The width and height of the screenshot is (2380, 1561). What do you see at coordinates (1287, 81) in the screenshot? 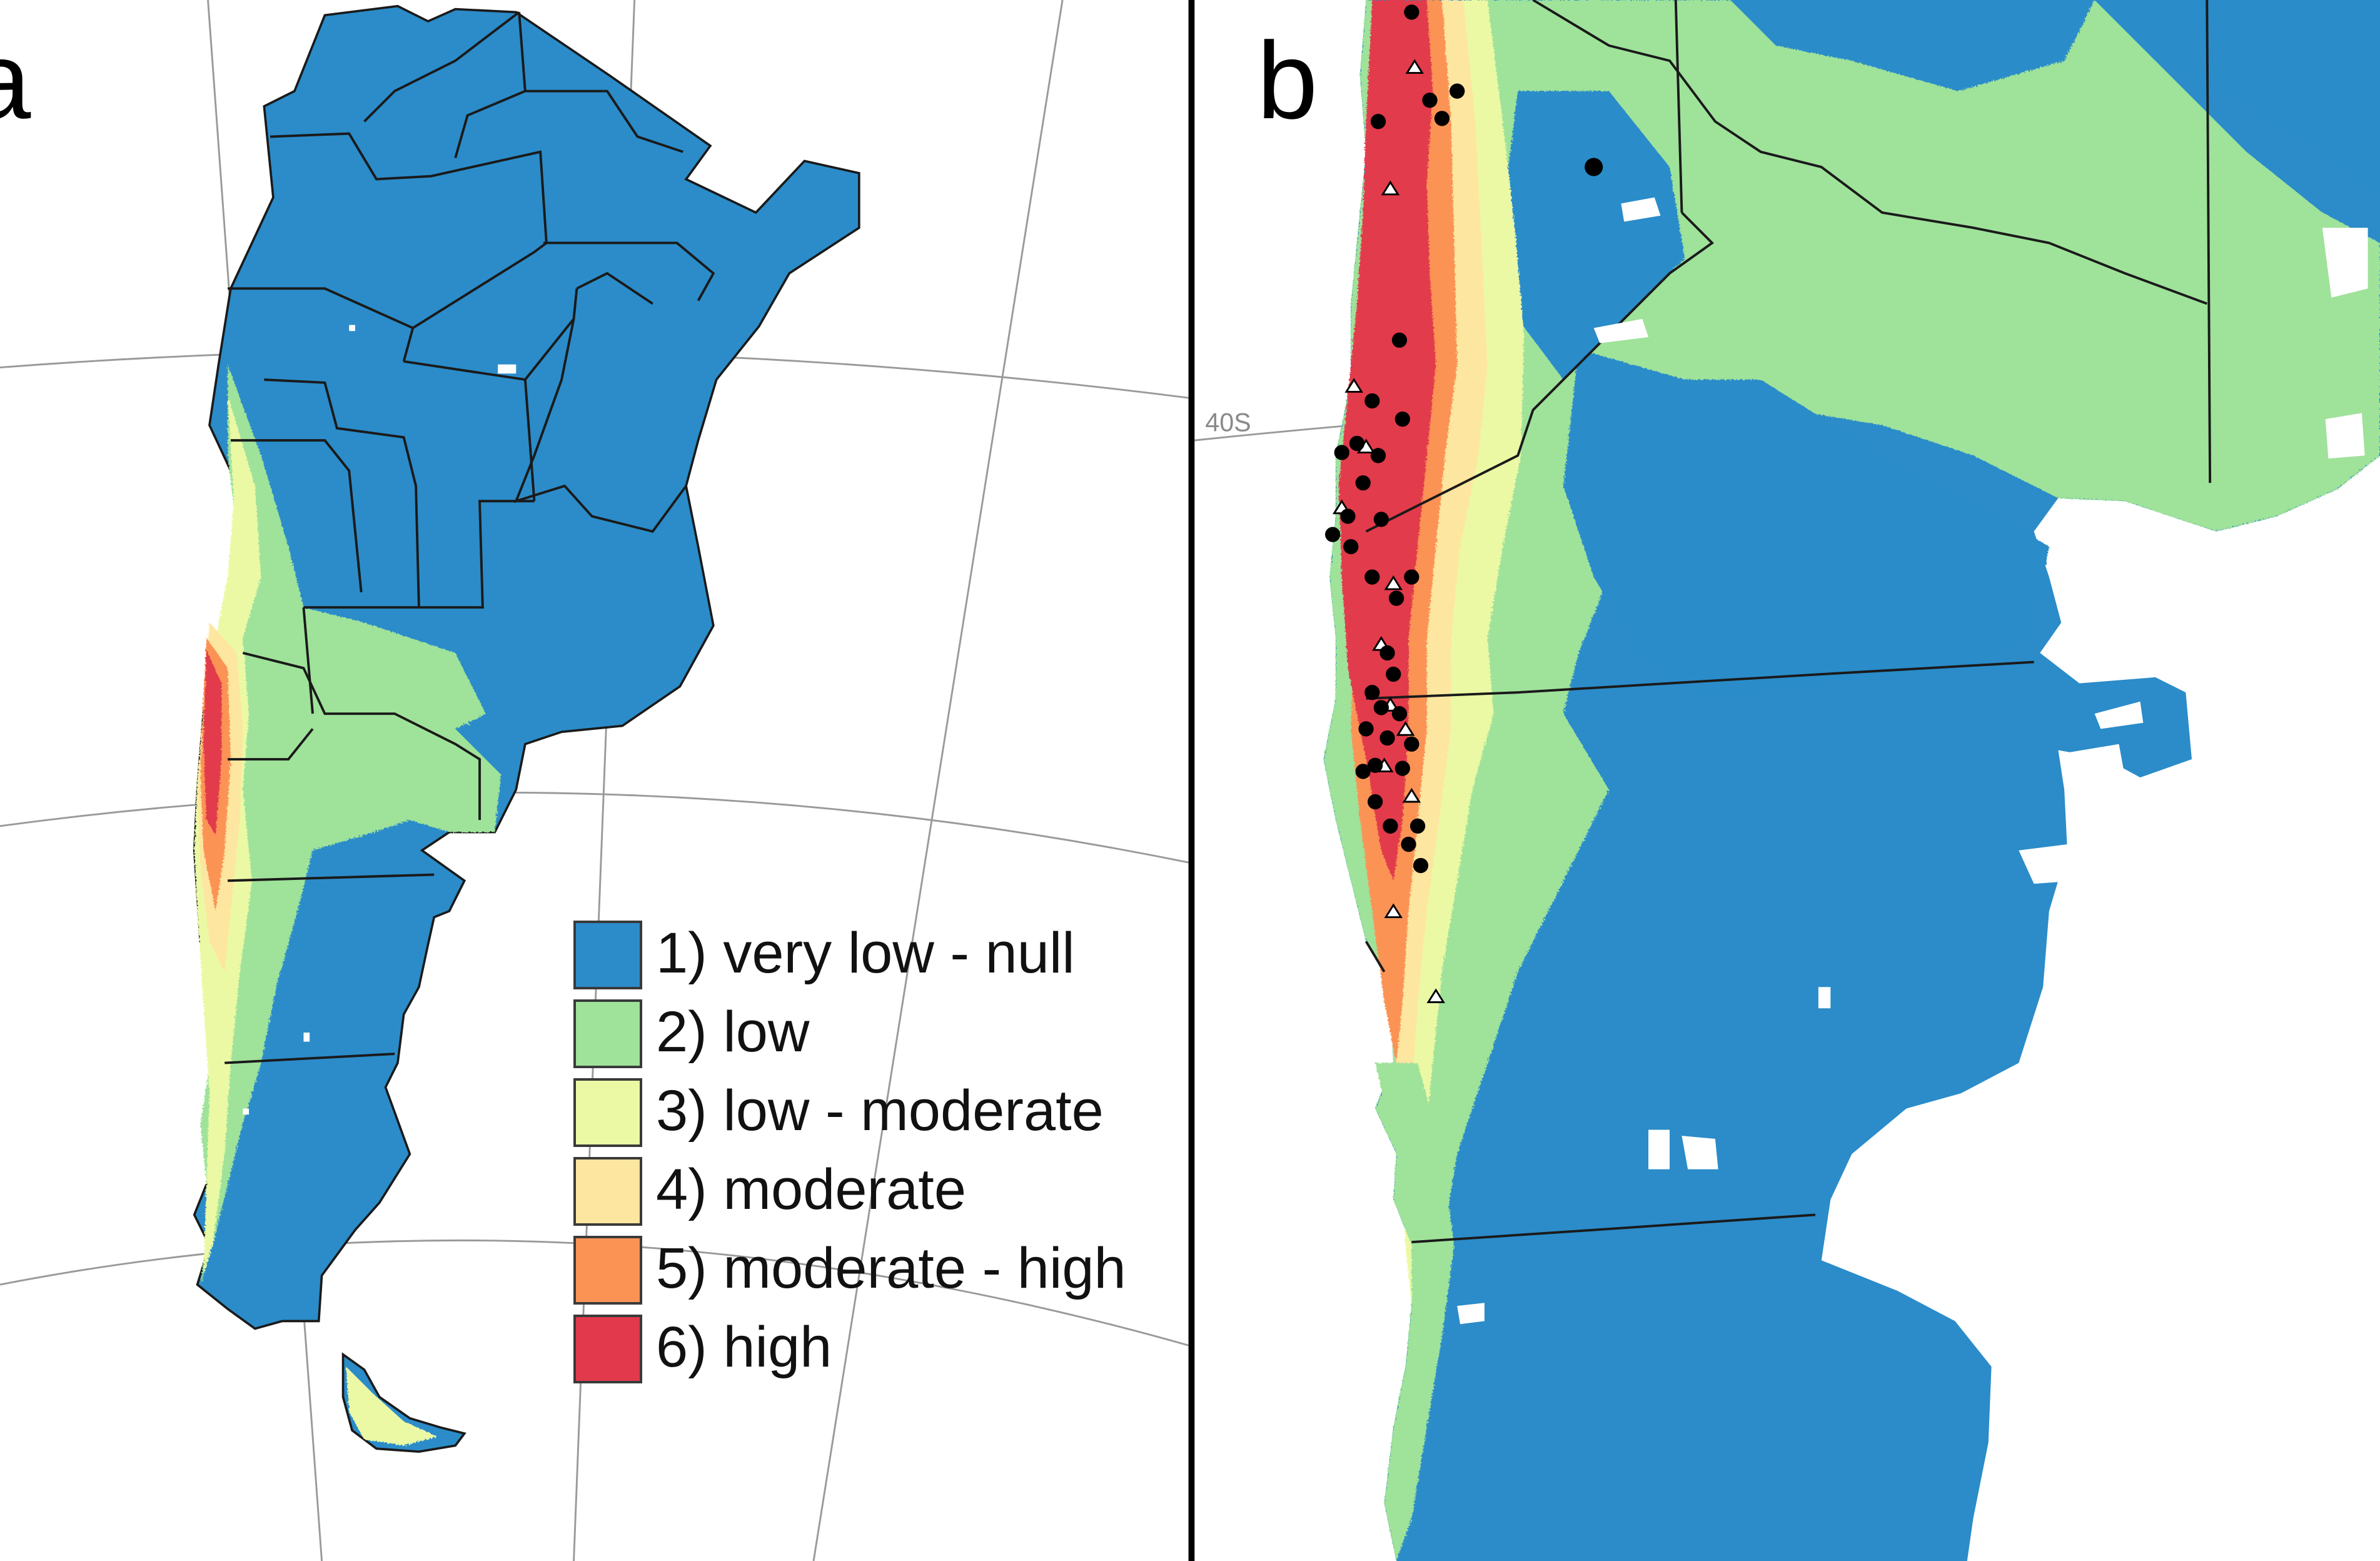
I see `panel-label-b: b` at bounding box center [1287, 81].